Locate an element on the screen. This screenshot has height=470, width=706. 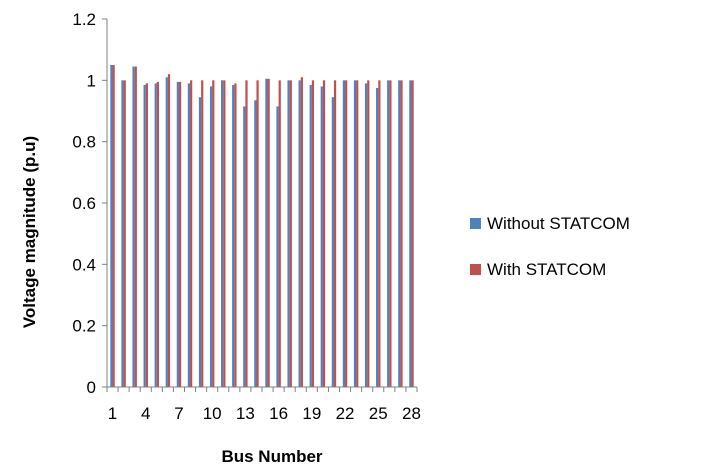
y-tick-label: 0.2 is located at coordinates (84, 326).